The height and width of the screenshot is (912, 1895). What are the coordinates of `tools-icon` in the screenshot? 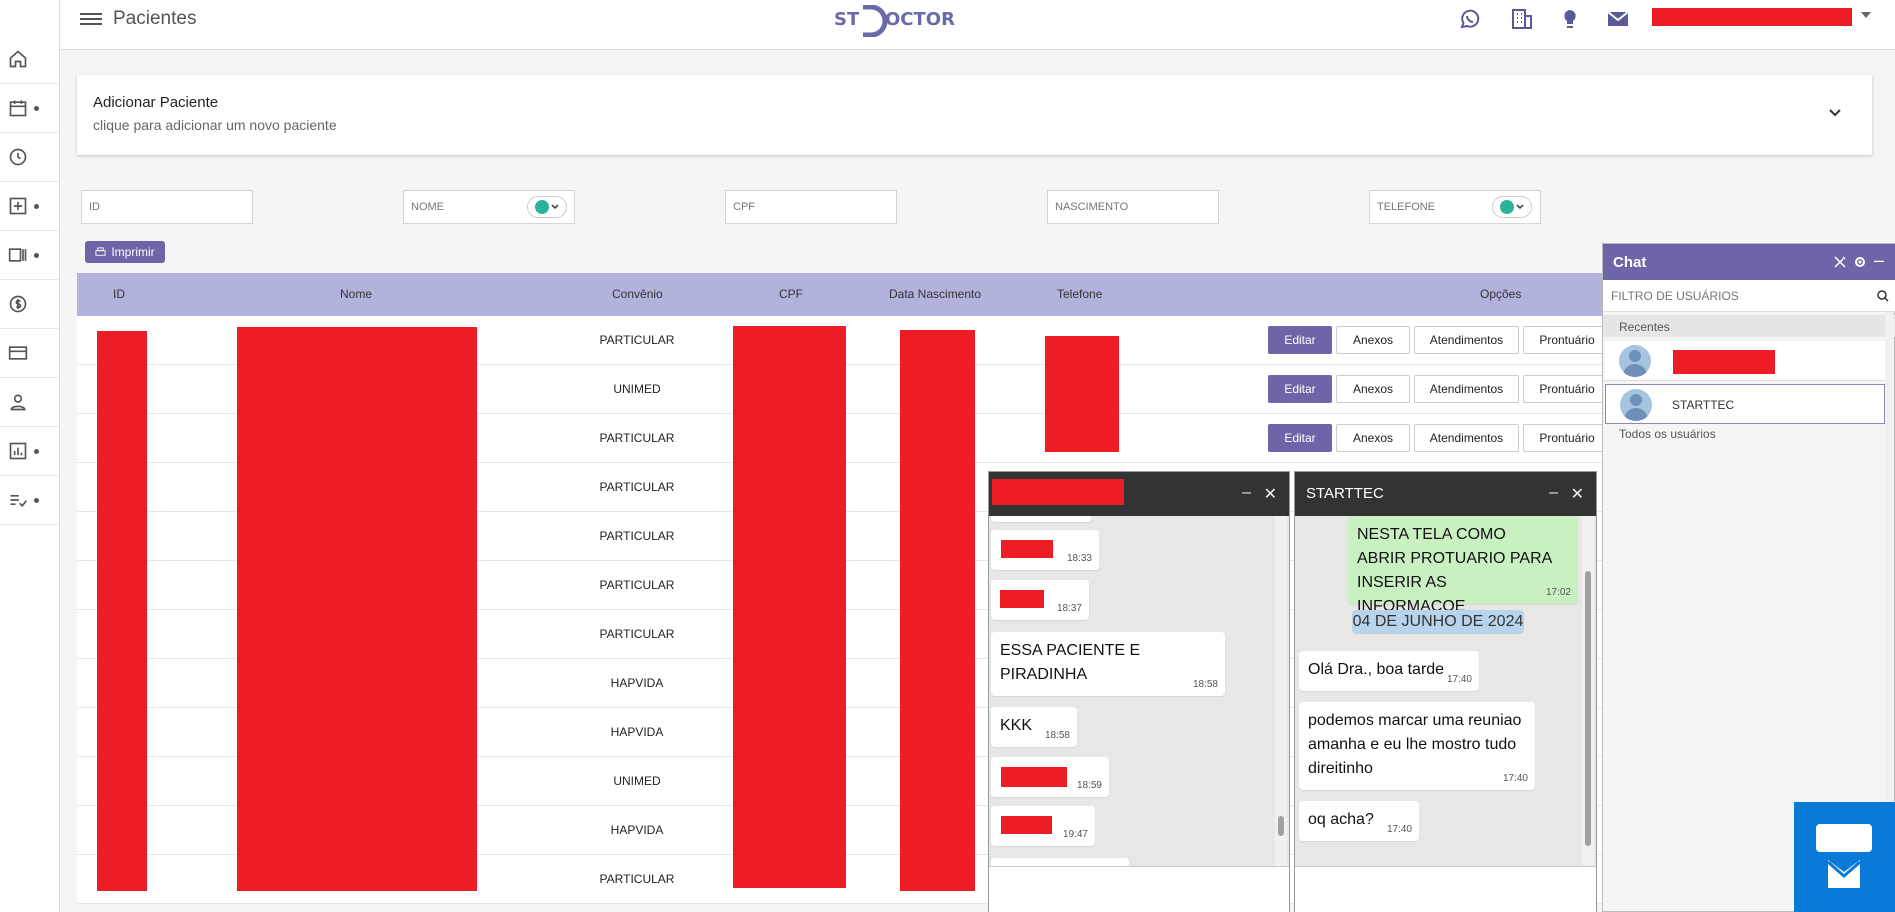 It's located at (1840, 262).